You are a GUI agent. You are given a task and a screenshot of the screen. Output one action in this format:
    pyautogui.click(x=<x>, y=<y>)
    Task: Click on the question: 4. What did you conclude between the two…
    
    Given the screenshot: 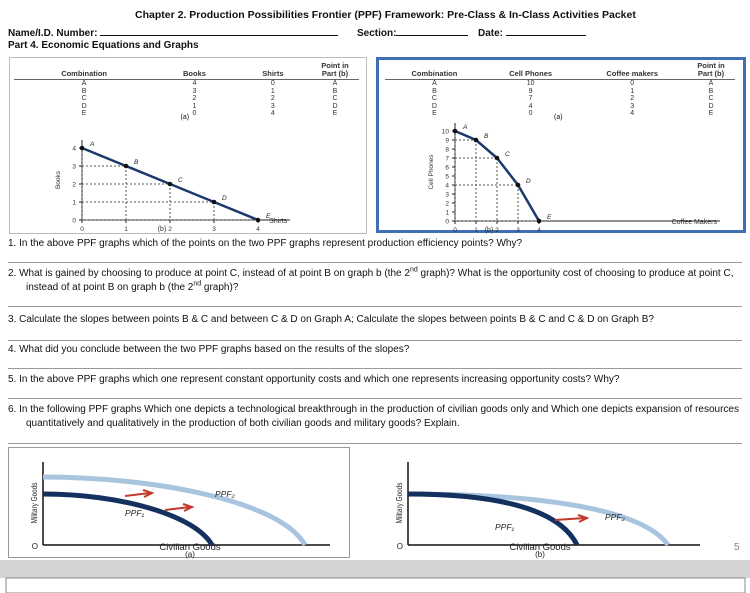 What is the action you would take?
    pyautogui.click(x=374, y=350)
    